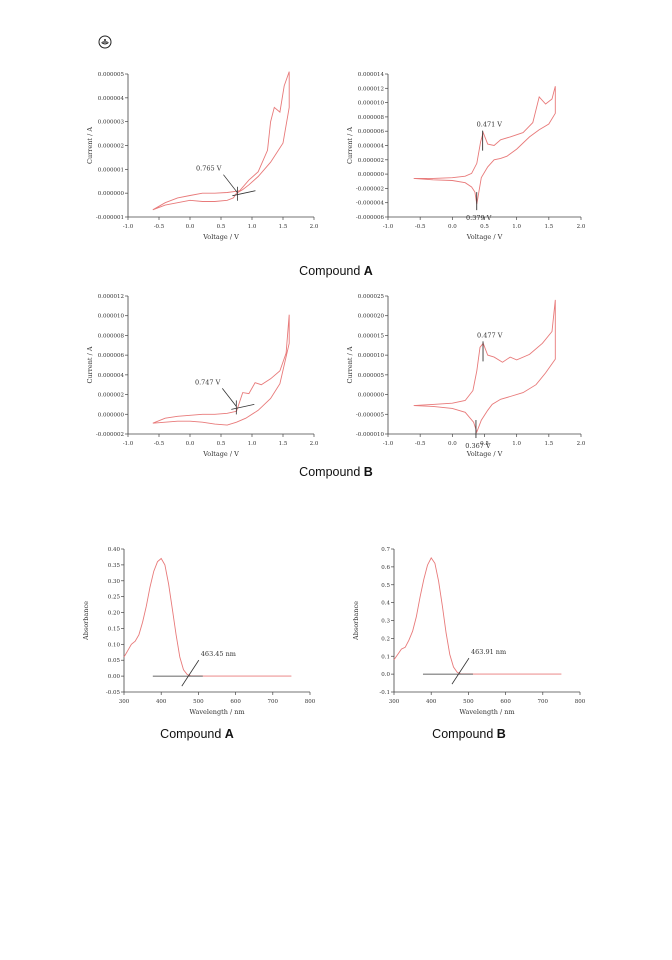 Image resolution: width=672 pixels, height=960 pixels. What do you see at coordinates (469, 734) in the screenshot?
I see `caption-compound-b-uv: Compound B` at bounding box center [469, 734].